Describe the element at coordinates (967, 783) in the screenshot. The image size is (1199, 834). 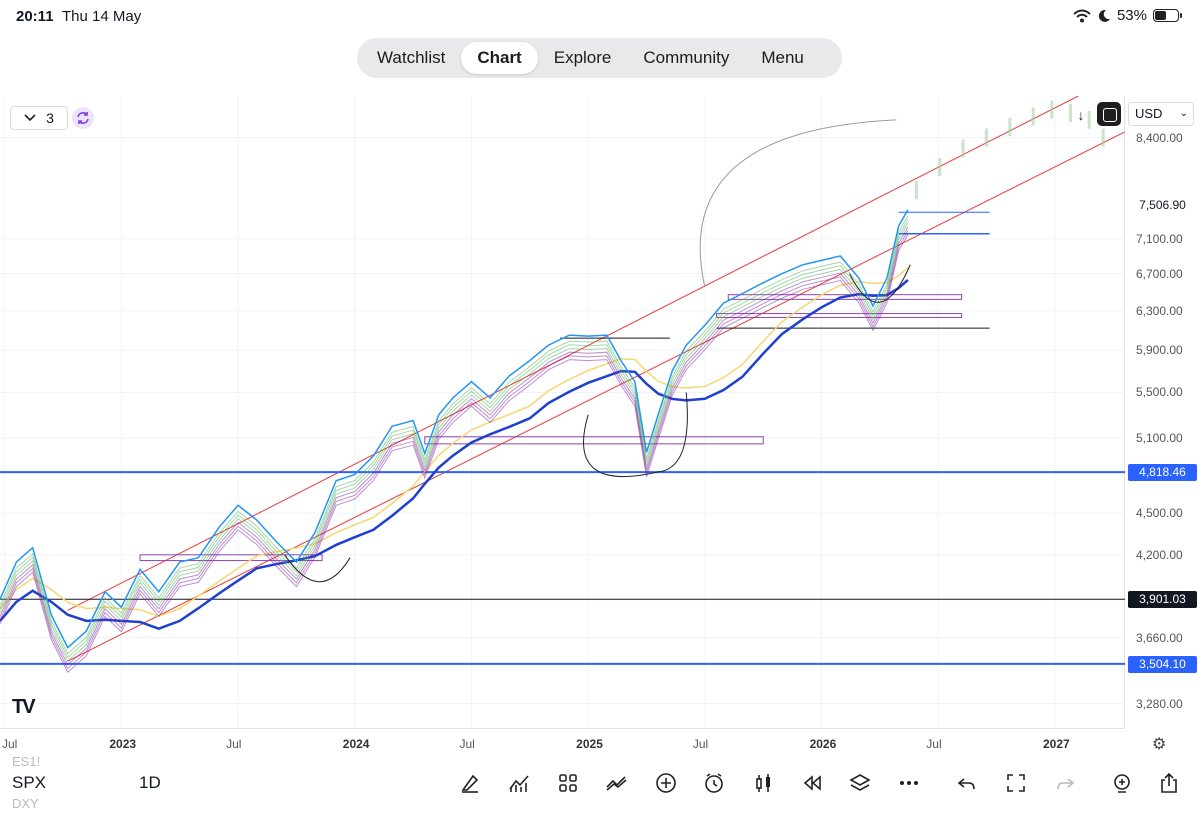
I see `undo-icon` at that location.